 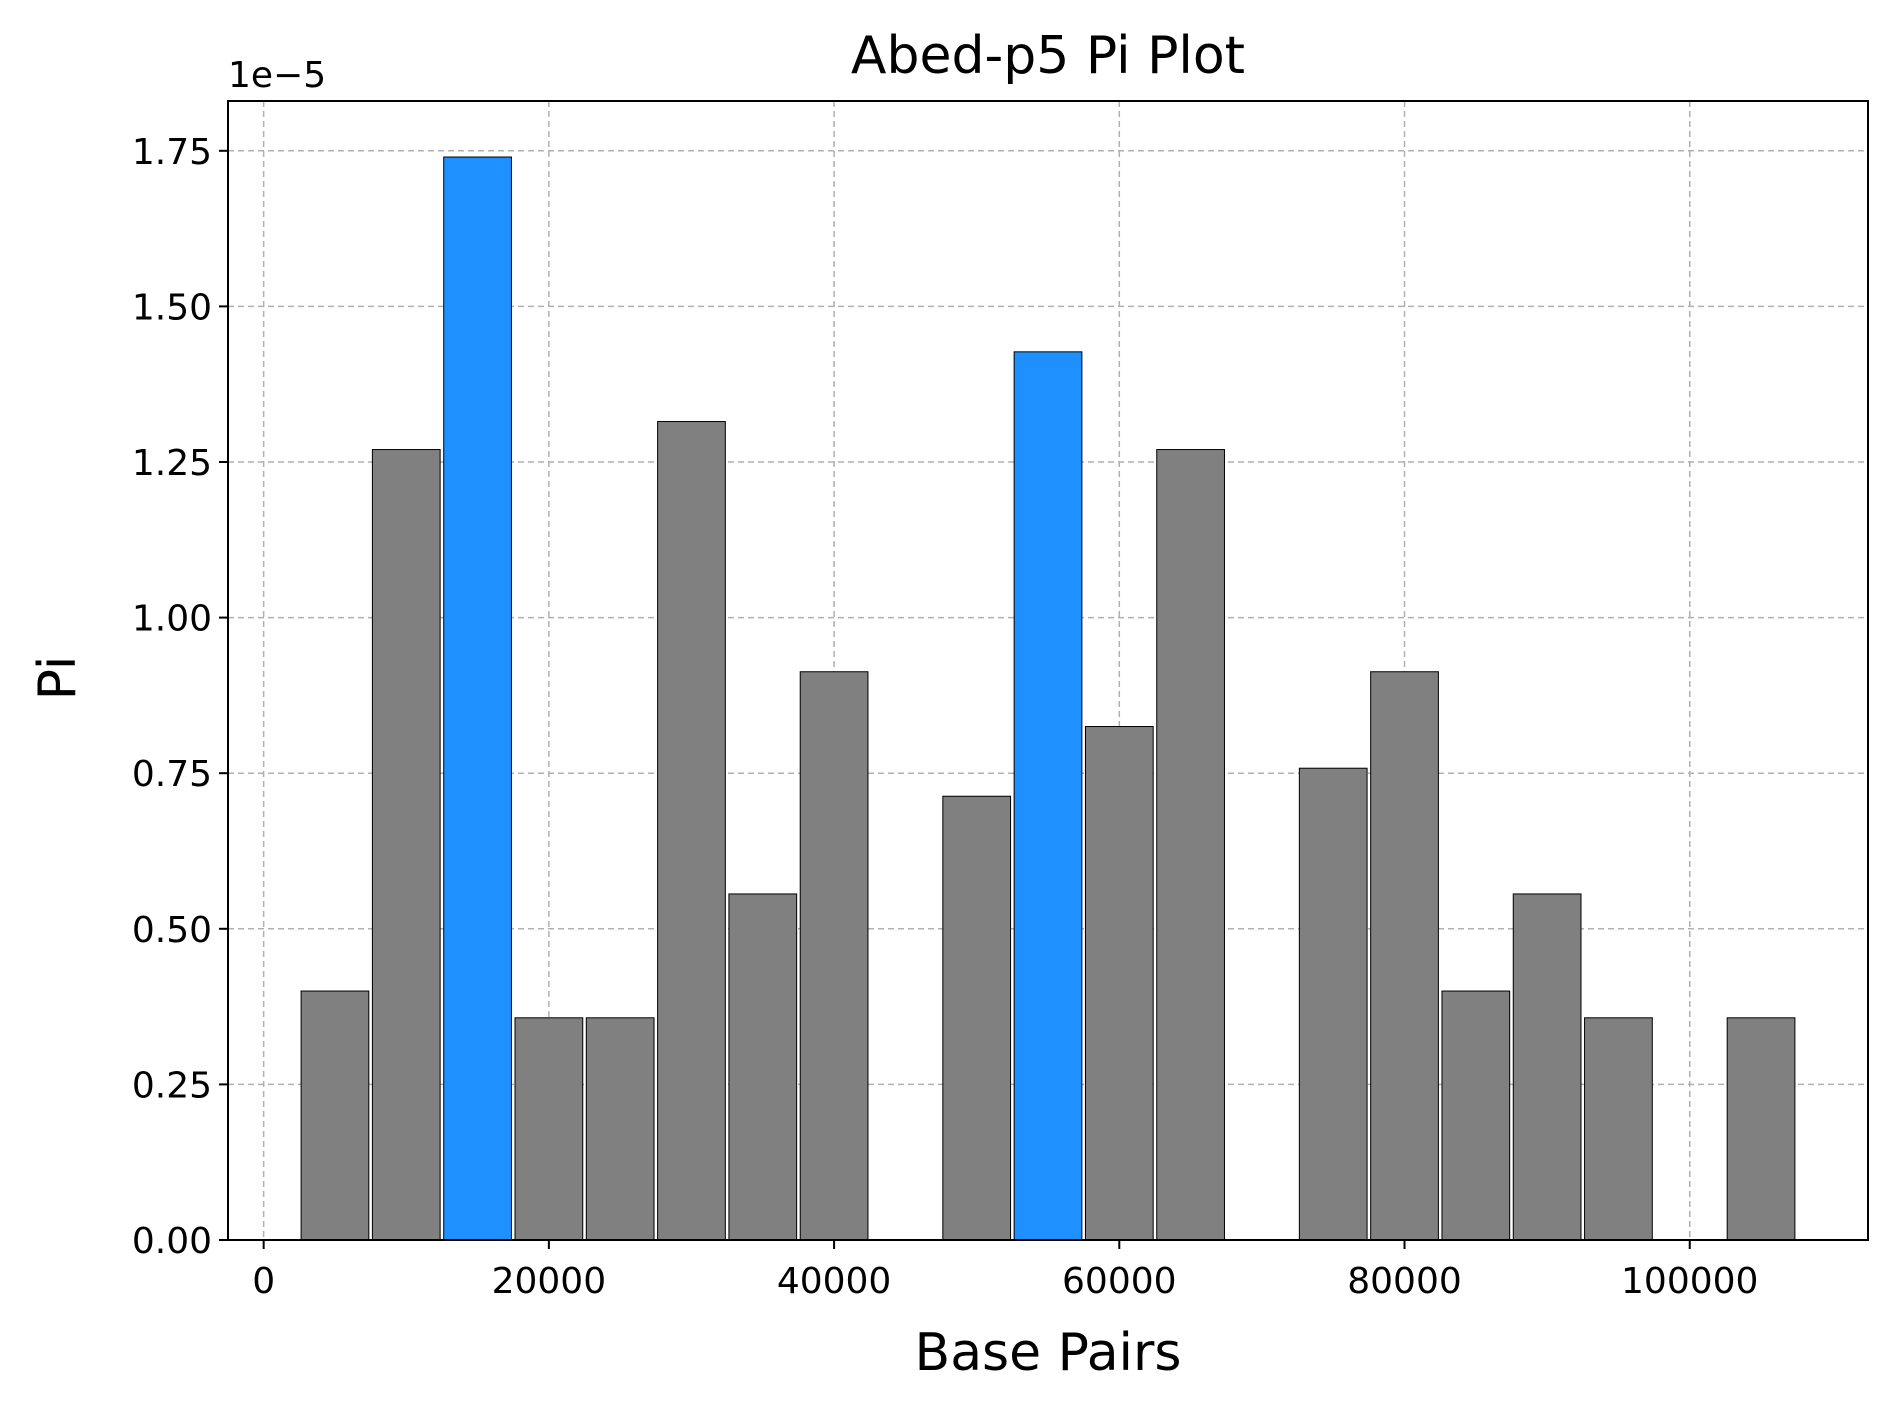 What do you see at coordinates (172, 463) in the screenshot?
I see `y-tick-label: 1.25` at bounding box center [172, 463].